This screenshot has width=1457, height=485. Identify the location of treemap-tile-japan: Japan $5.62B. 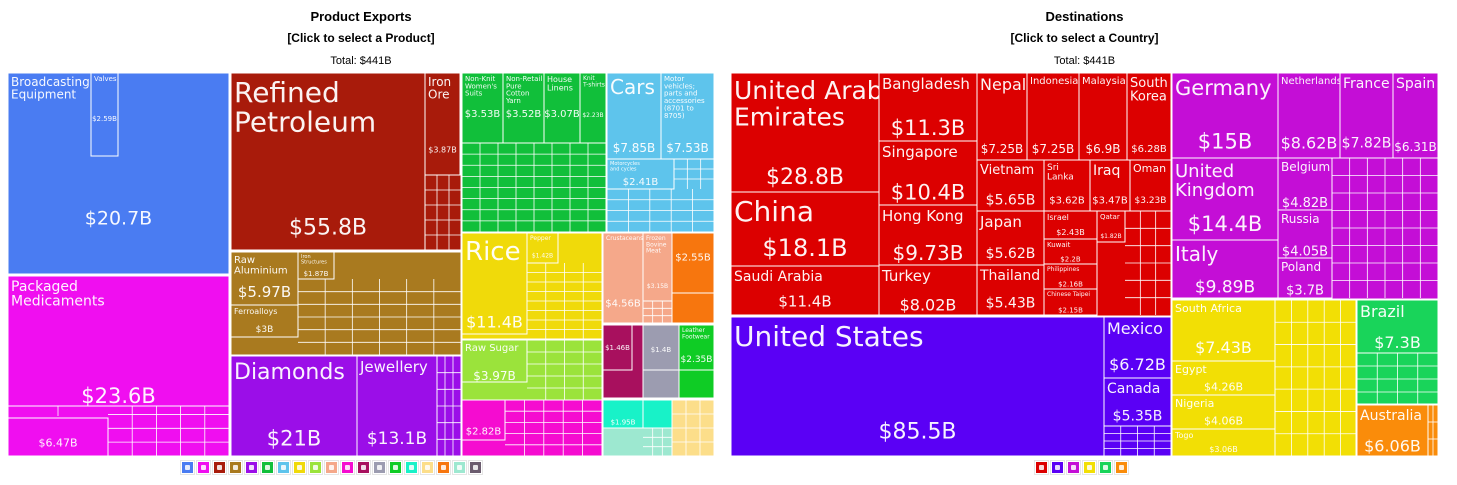
(1010, 238).